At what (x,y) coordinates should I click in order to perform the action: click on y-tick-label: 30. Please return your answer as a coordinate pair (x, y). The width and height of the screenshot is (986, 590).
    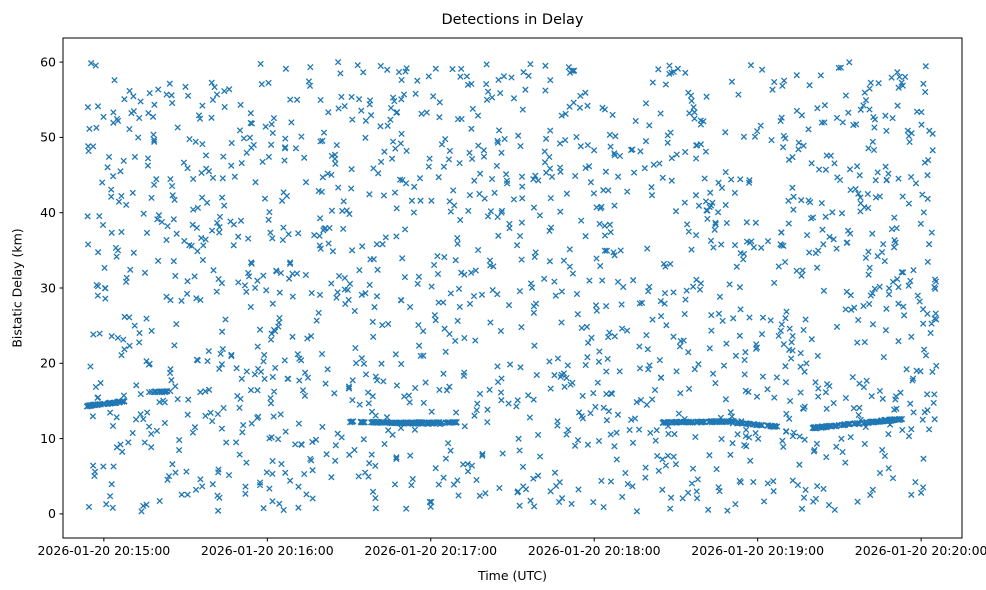
    Looking at the image, I should click on (48, 287).